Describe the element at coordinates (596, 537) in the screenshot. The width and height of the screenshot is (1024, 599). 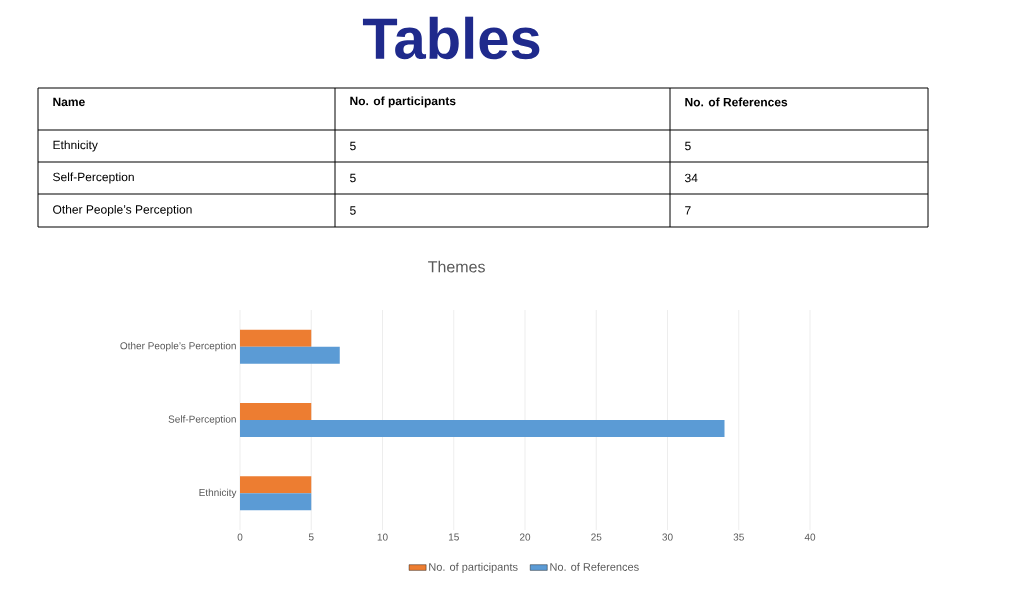
I see `x-tick-label: 25` at that location.